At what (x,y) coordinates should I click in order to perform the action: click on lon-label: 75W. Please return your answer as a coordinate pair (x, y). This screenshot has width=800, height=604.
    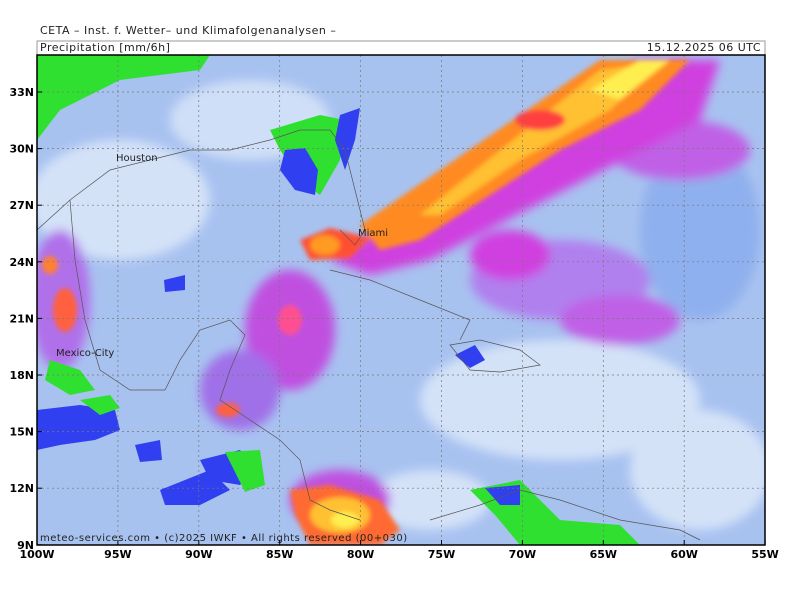
    Looking at the image, I should click on (441, 554).